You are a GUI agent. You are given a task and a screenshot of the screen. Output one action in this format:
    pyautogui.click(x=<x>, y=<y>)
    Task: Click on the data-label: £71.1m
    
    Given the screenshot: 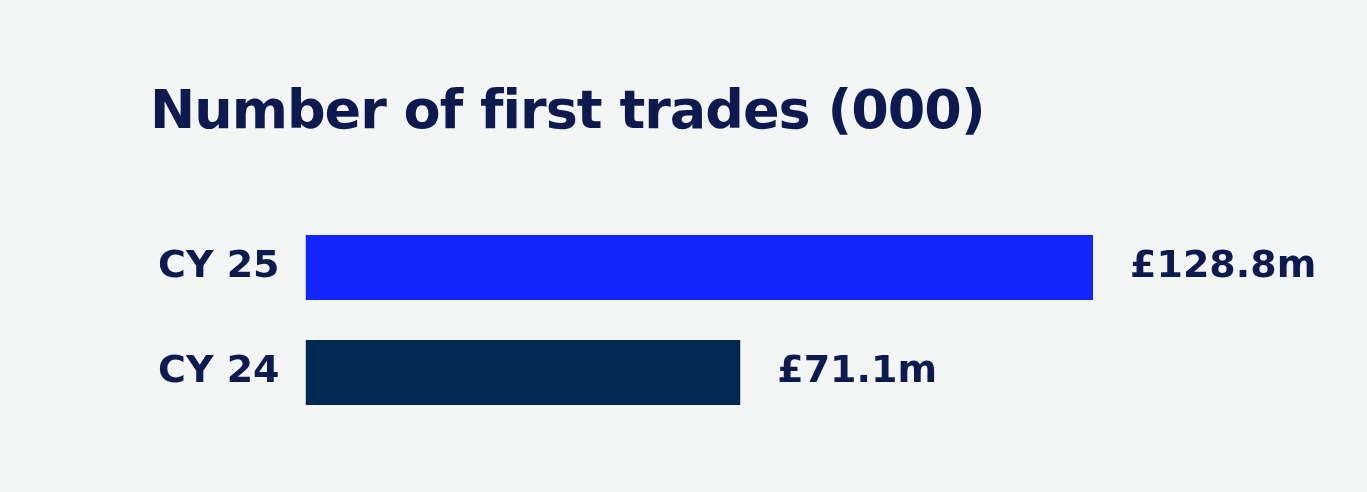 What is the action you would take?
    pyautogui.click(x=857, y=369)
    